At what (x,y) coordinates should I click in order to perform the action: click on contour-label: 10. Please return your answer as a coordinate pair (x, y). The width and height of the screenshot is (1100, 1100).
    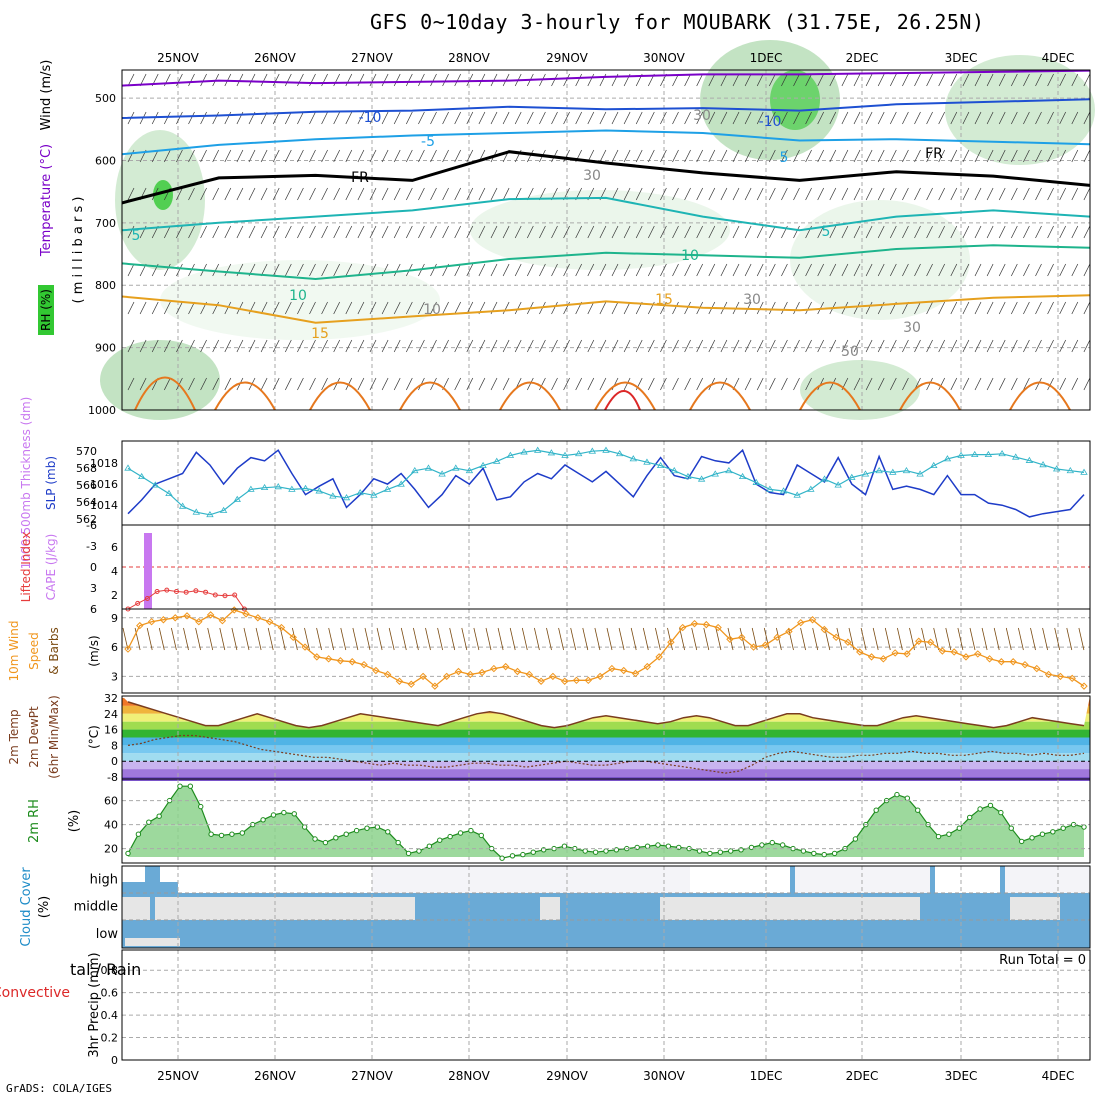
    Looking at the image, I should click on (298, 296).